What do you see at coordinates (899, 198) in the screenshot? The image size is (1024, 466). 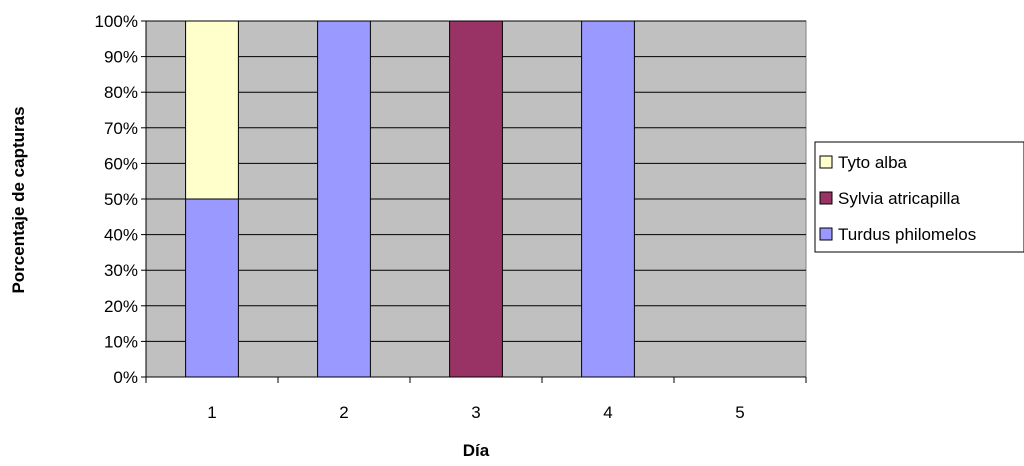 I see `legend-label: Sylvia atricapilla` at bounding box center [899, 198].